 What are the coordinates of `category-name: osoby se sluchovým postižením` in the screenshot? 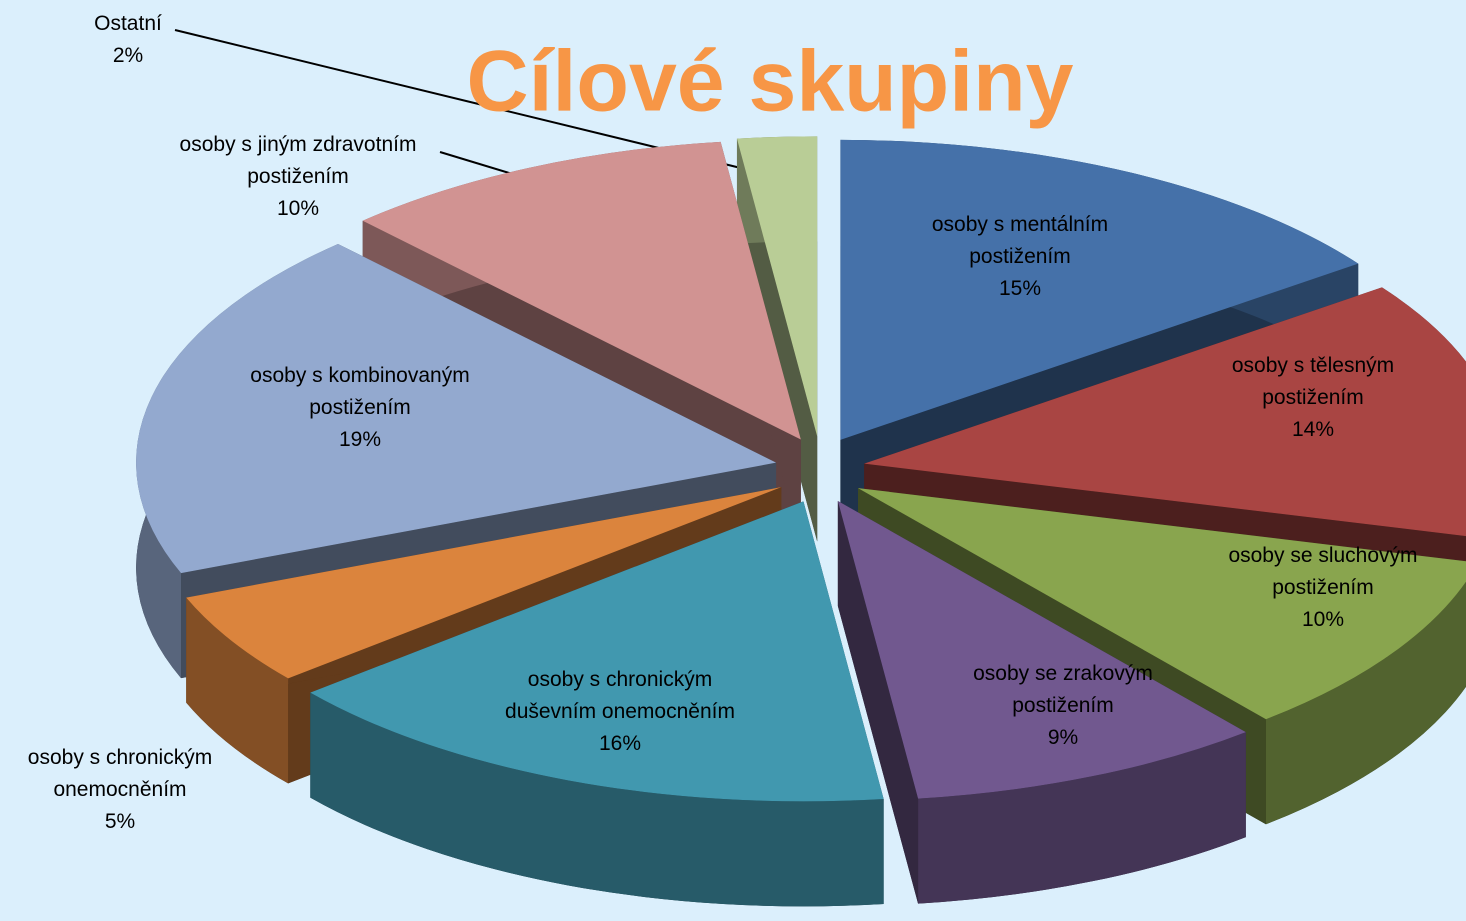 It's located at (1323, 571).